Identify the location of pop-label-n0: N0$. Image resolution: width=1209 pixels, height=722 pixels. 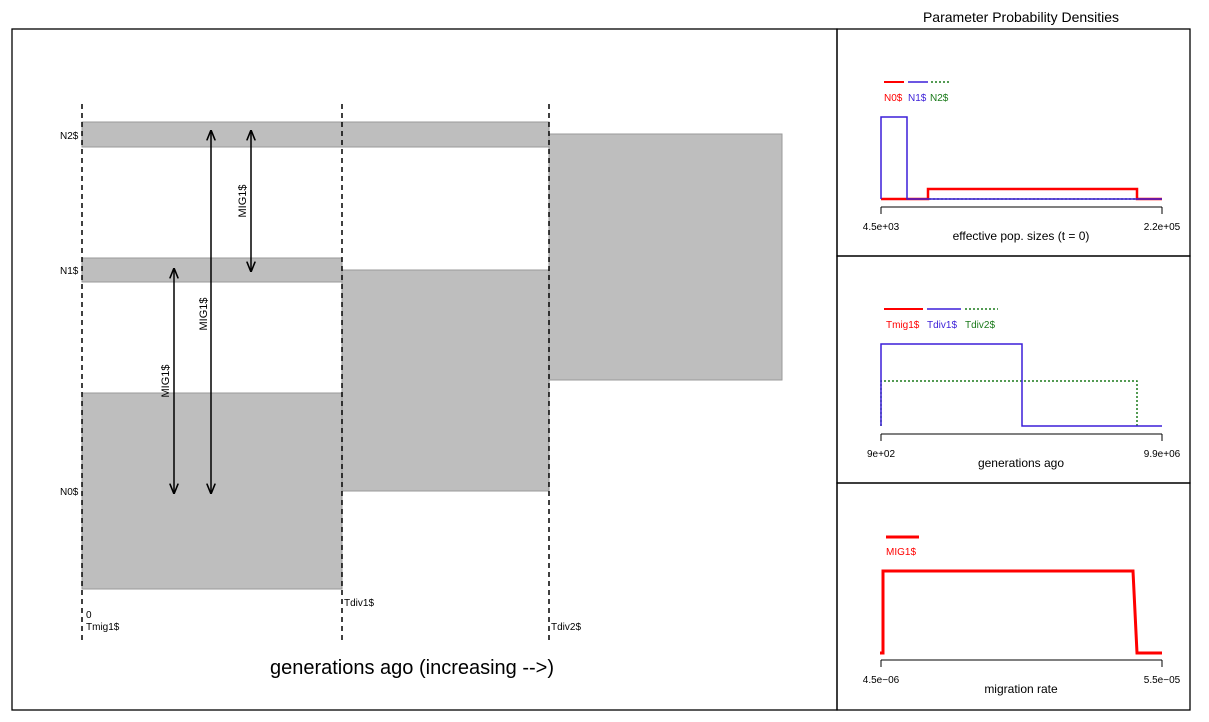
(69, 492).